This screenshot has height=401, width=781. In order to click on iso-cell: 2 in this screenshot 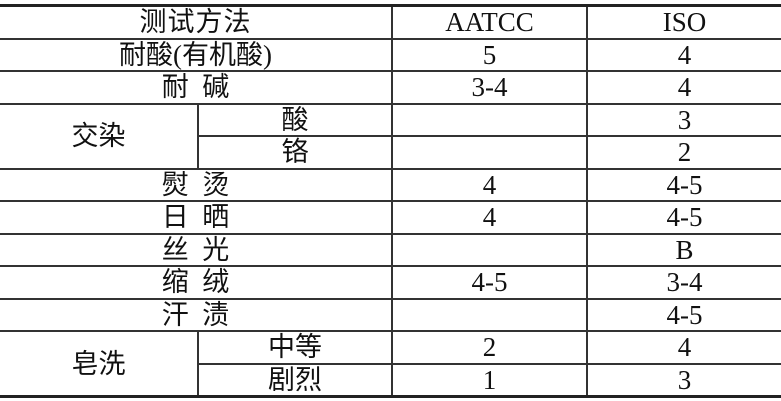, I will do `click(684, 152)`.